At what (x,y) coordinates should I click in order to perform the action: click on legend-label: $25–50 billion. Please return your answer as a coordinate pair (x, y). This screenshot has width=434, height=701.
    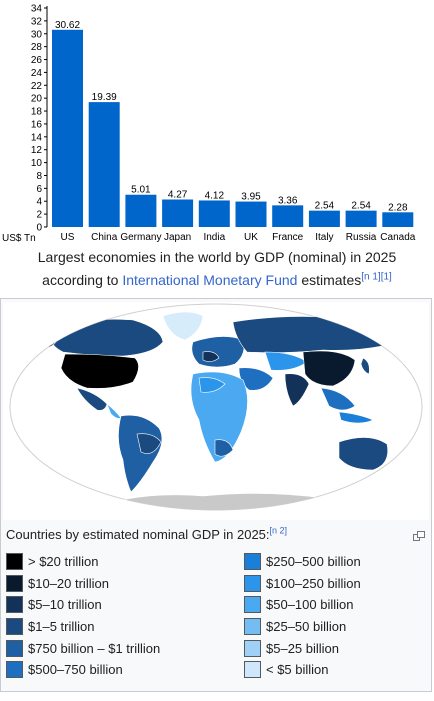
    Looking at the image, I should click on (306, 627).